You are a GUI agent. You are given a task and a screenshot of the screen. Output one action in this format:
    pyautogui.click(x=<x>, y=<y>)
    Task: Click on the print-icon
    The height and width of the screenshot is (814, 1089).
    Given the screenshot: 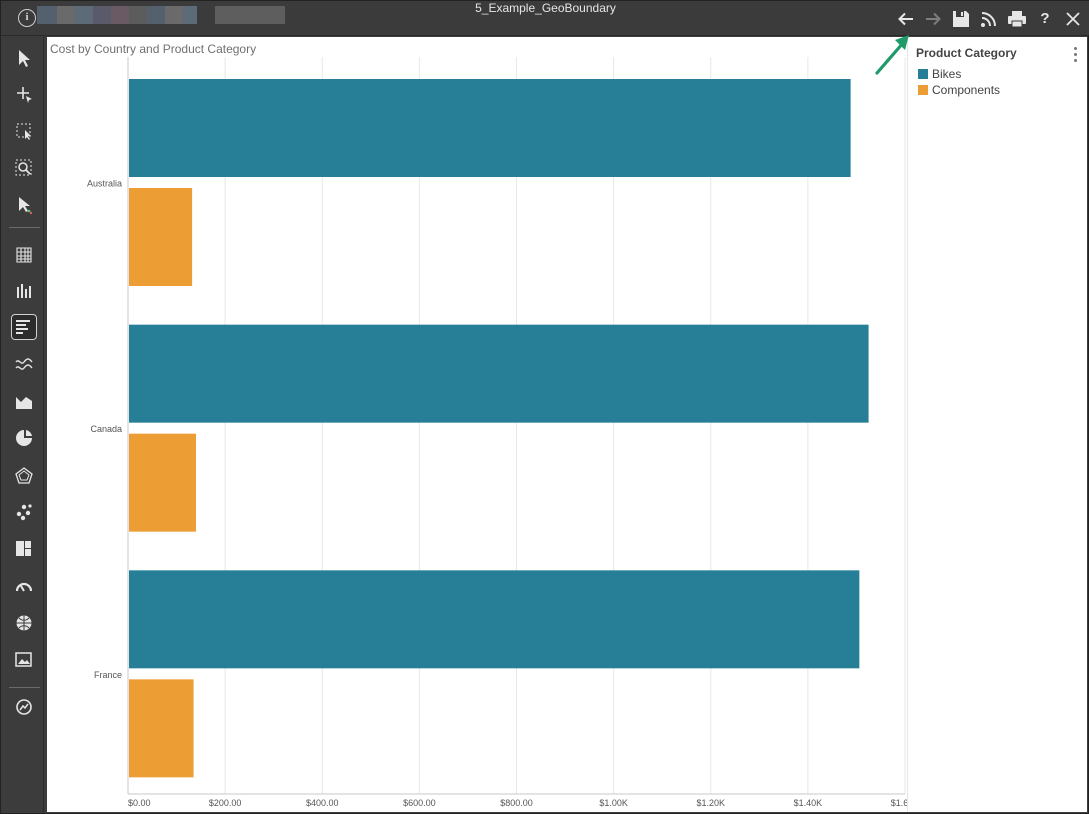 What is the action you would take?
    pyautogui.click(x=1017, y=19)
    